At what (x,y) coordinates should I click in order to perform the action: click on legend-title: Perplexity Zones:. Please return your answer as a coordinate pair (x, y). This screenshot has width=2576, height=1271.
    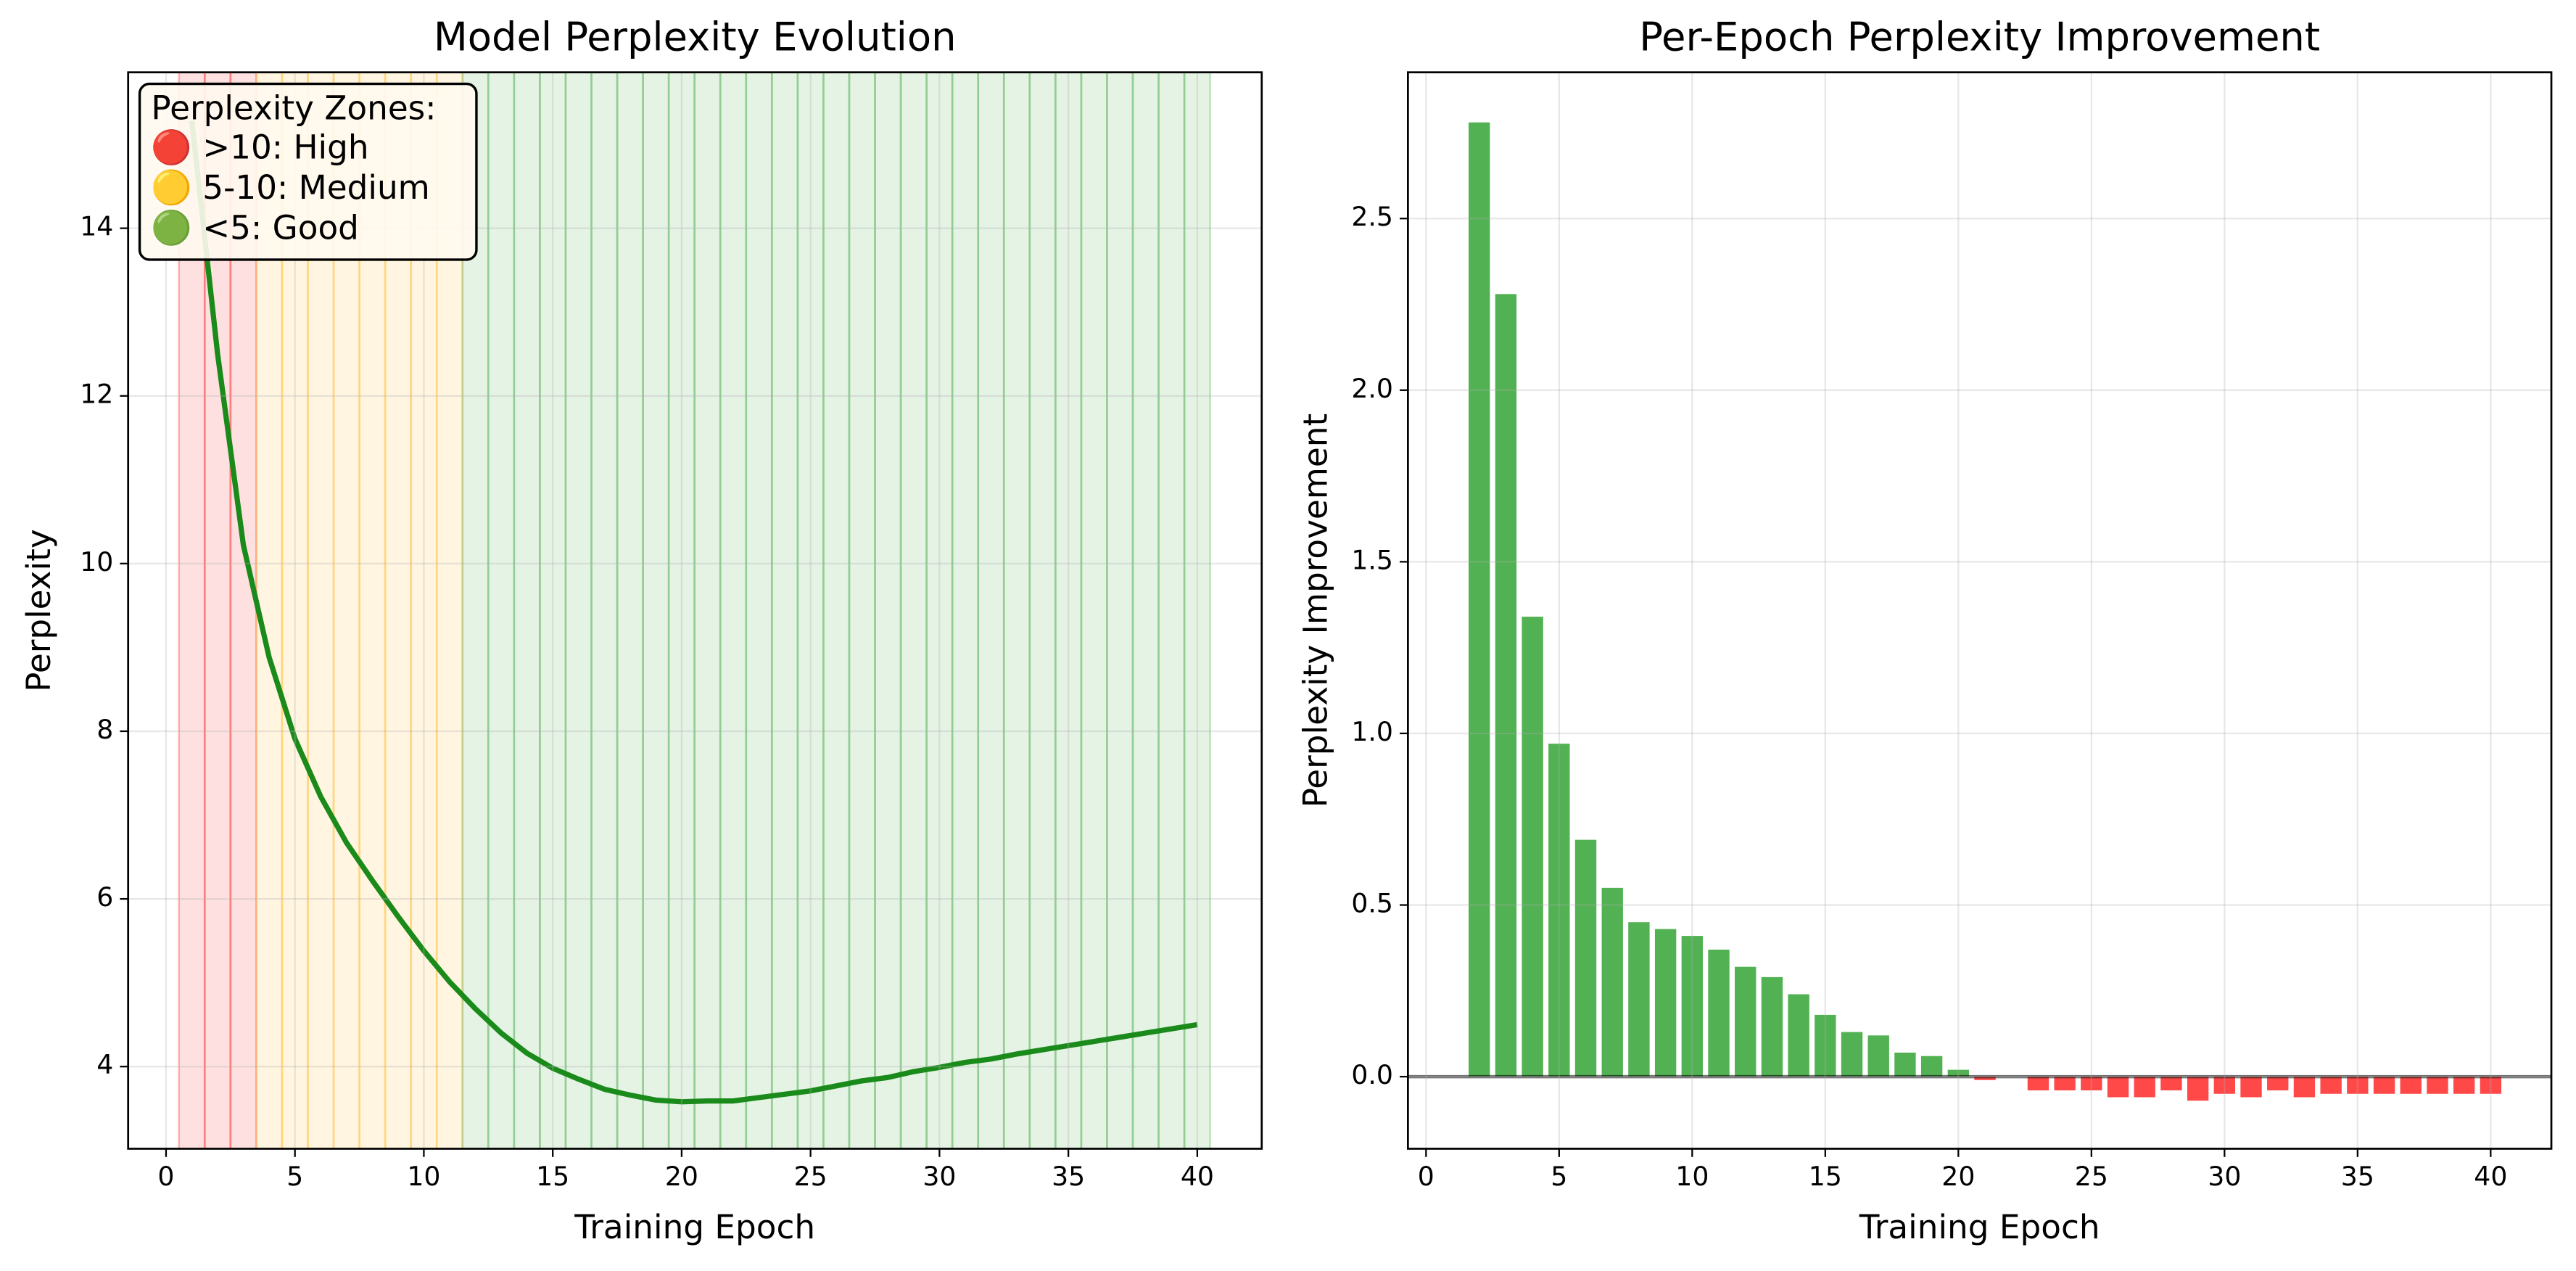
    Looking at the image, I should click on (293, 108).